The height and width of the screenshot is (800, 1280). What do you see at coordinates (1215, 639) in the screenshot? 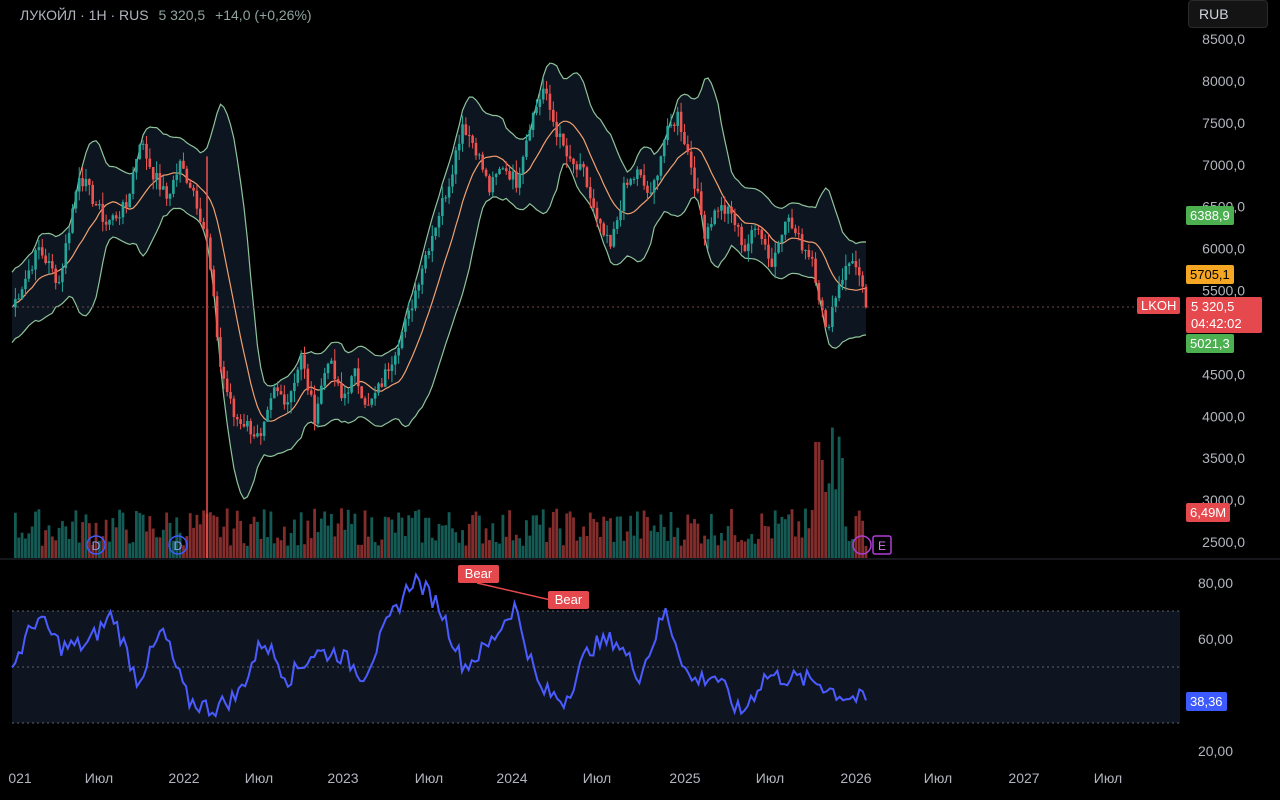
I see `rsi-tick-label: 60,00` at bounding box center [1215, 639].